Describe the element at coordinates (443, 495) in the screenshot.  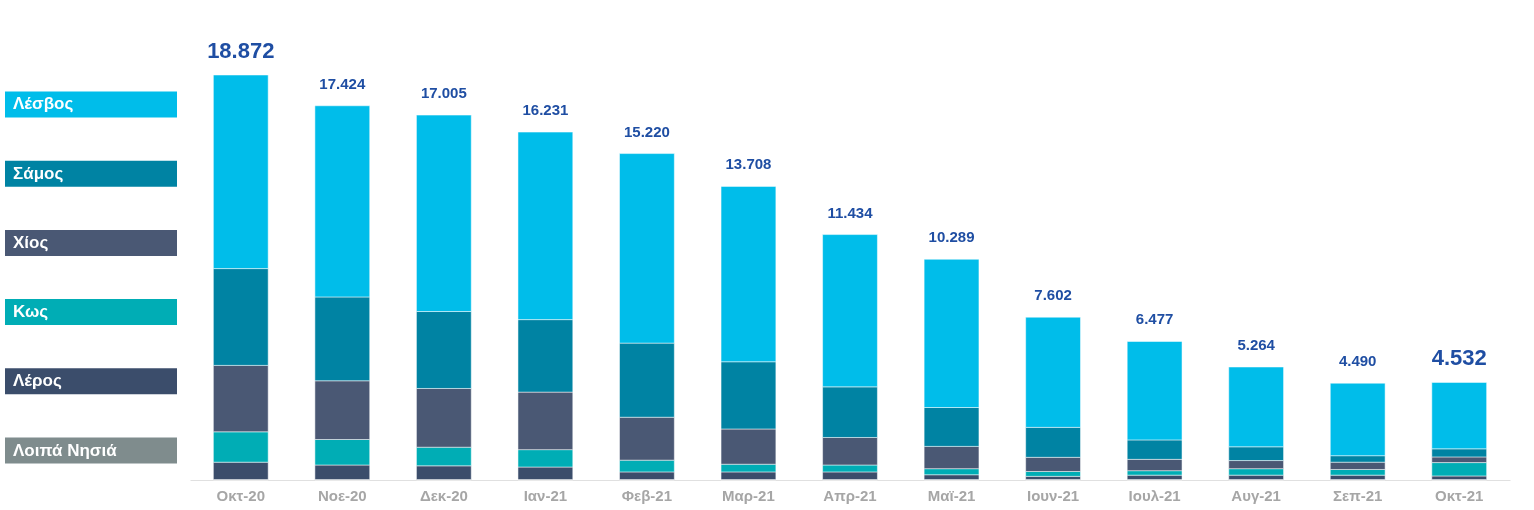
I see `x-tick-label: Δεκ-20` at that location.